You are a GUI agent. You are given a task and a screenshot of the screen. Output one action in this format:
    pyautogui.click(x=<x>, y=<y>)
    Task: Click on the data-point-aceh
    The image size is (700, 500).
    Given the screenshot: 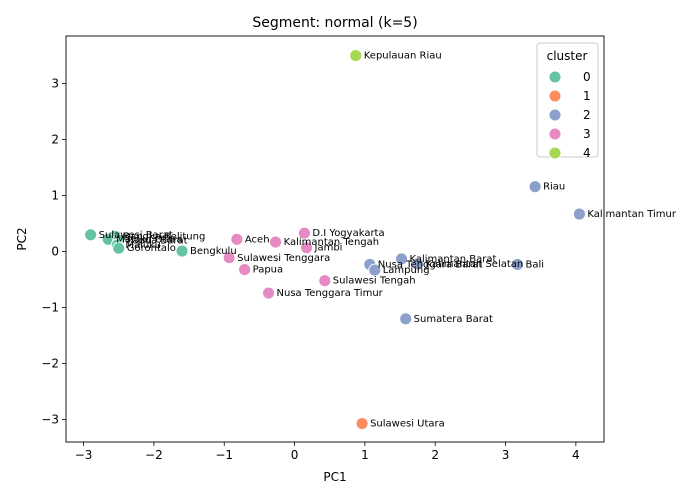 What is the action you would take?
    pyautogui.click(x=237, y=239)
    